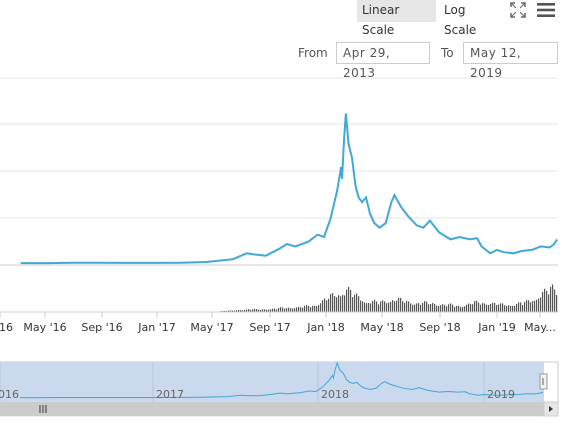 The height and width of the screenshot is (424, 562). I want to click on navigator-tick-label: 2018, so click(335, 394).